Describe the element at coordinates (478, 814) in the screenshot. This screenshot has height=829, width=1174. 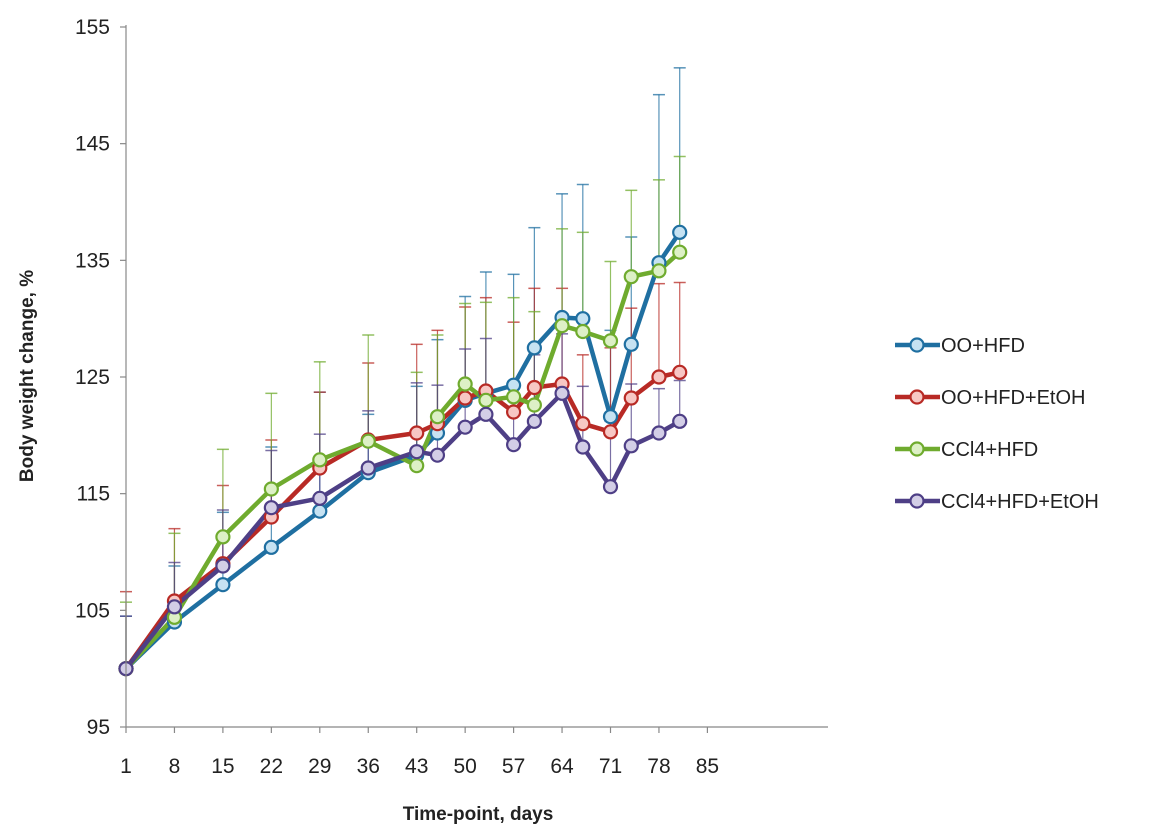
I see `x-axis-title: Time-point, days` at that location.